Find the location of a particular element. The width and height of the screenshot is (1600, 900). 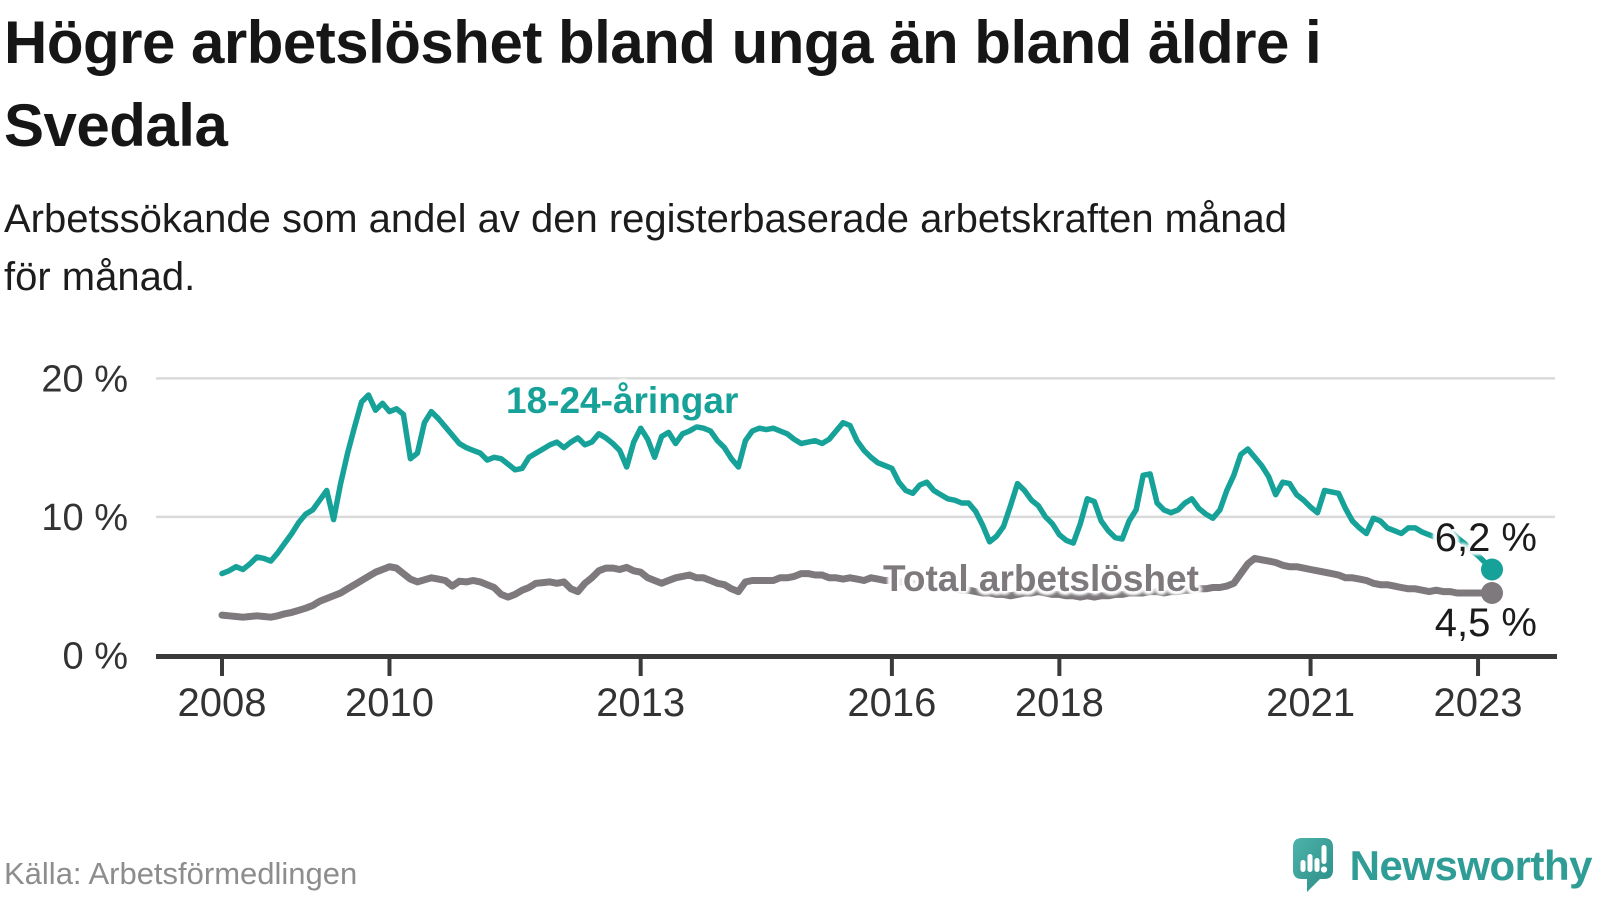

newsworthy-logo-text: Newsworthy is located at coordinates (1471, 865).